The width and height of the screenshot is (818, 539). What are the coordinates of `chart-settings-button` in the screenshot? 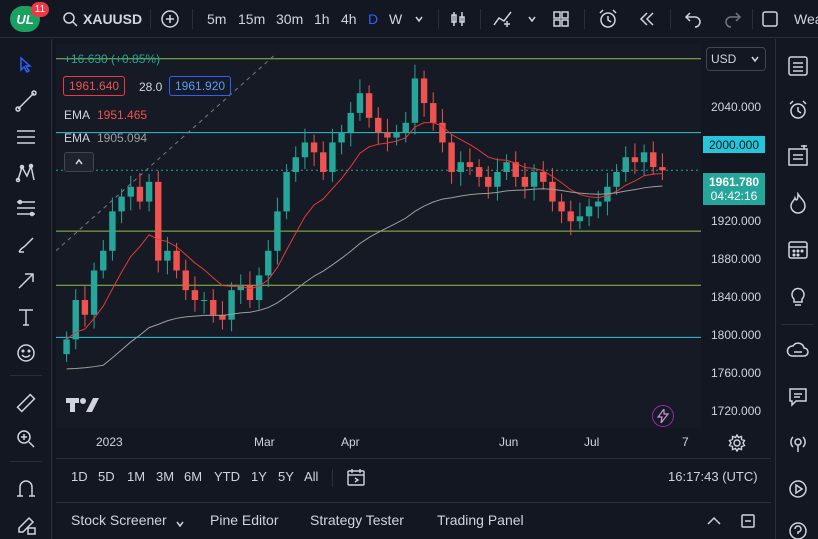 It's located at (737, 445).